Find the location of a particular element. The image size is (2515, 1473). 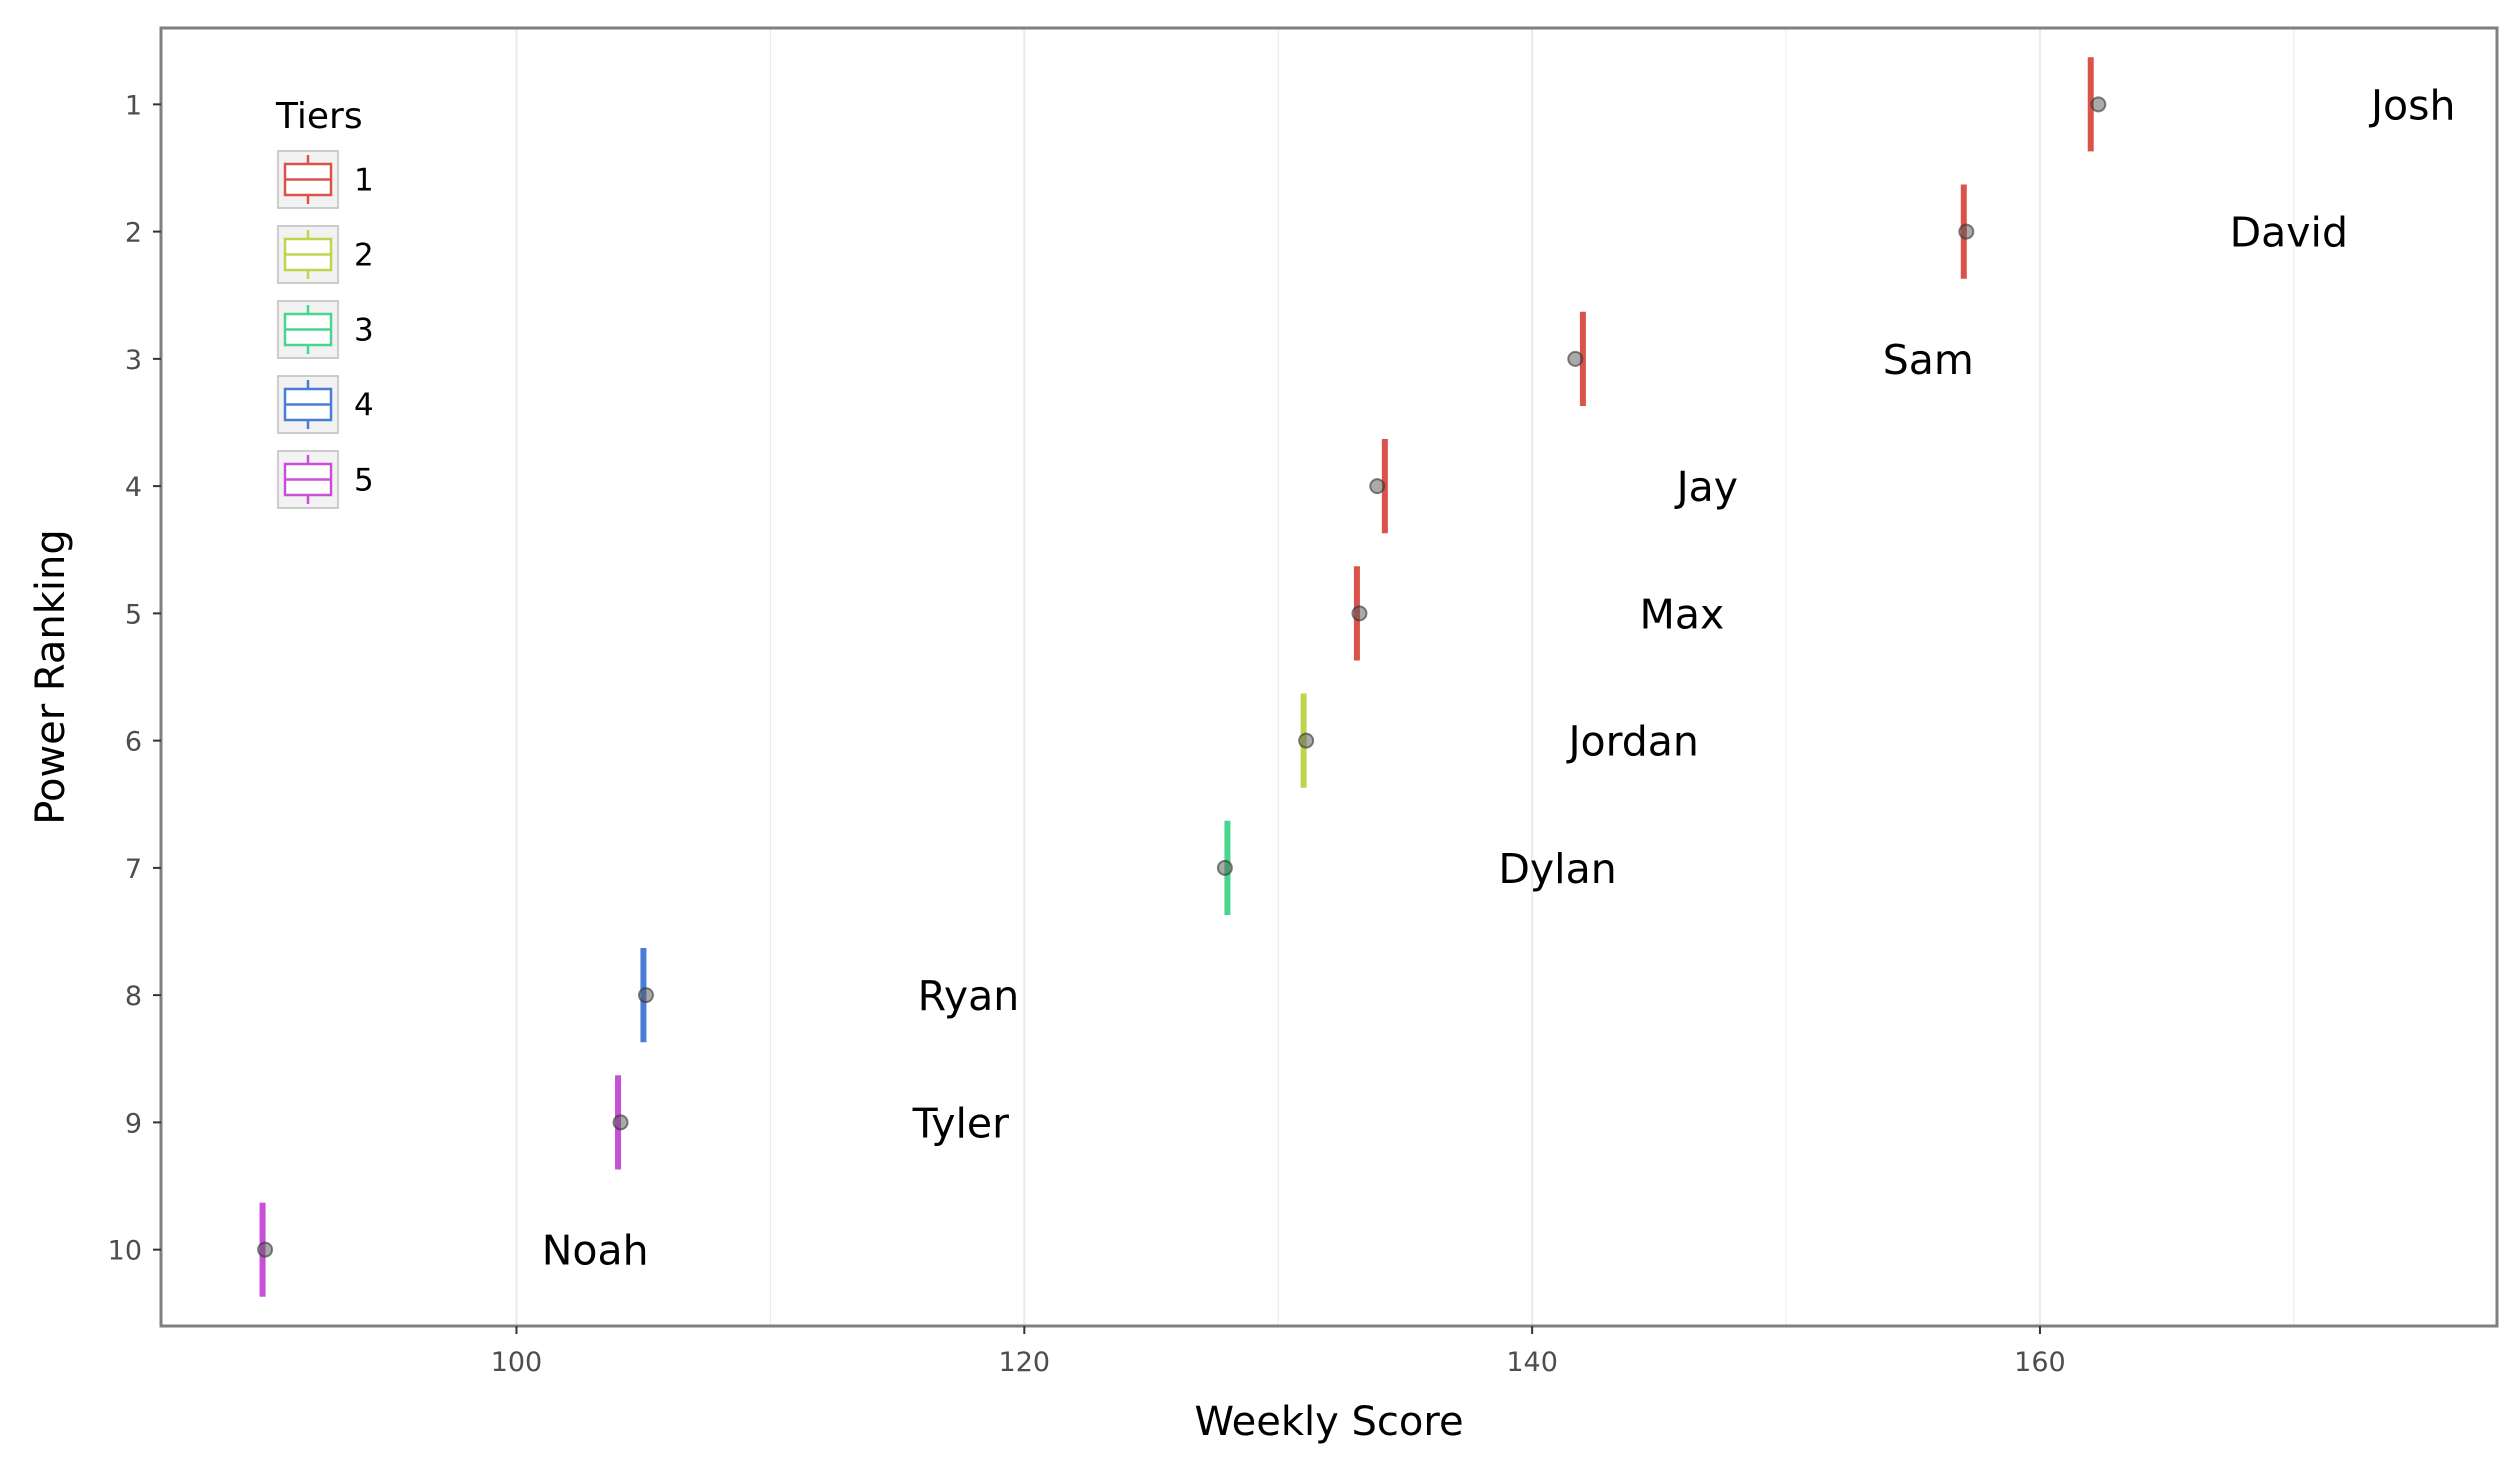

name-label: Tyler is located at coordinates (961, 1123).